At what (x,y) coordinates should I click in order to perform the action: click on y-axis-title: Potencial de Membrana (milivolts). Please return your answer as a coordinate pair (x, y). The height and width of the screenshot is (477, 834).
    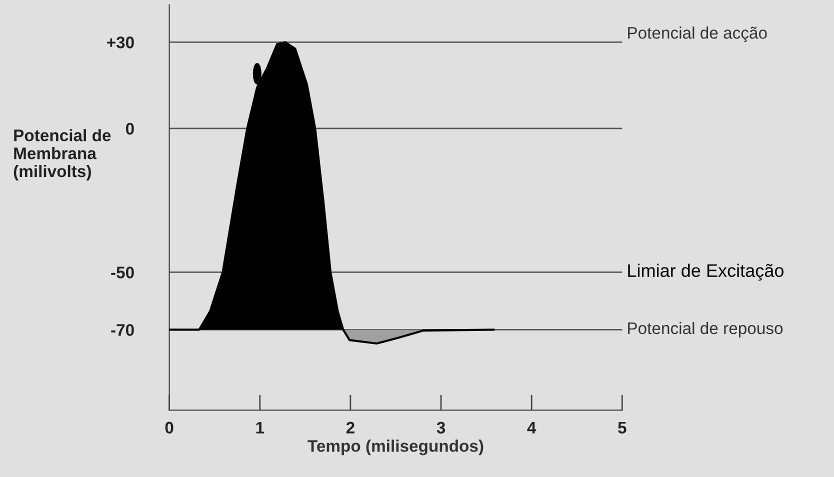
    Looking at the image, I should click on (62, 155).